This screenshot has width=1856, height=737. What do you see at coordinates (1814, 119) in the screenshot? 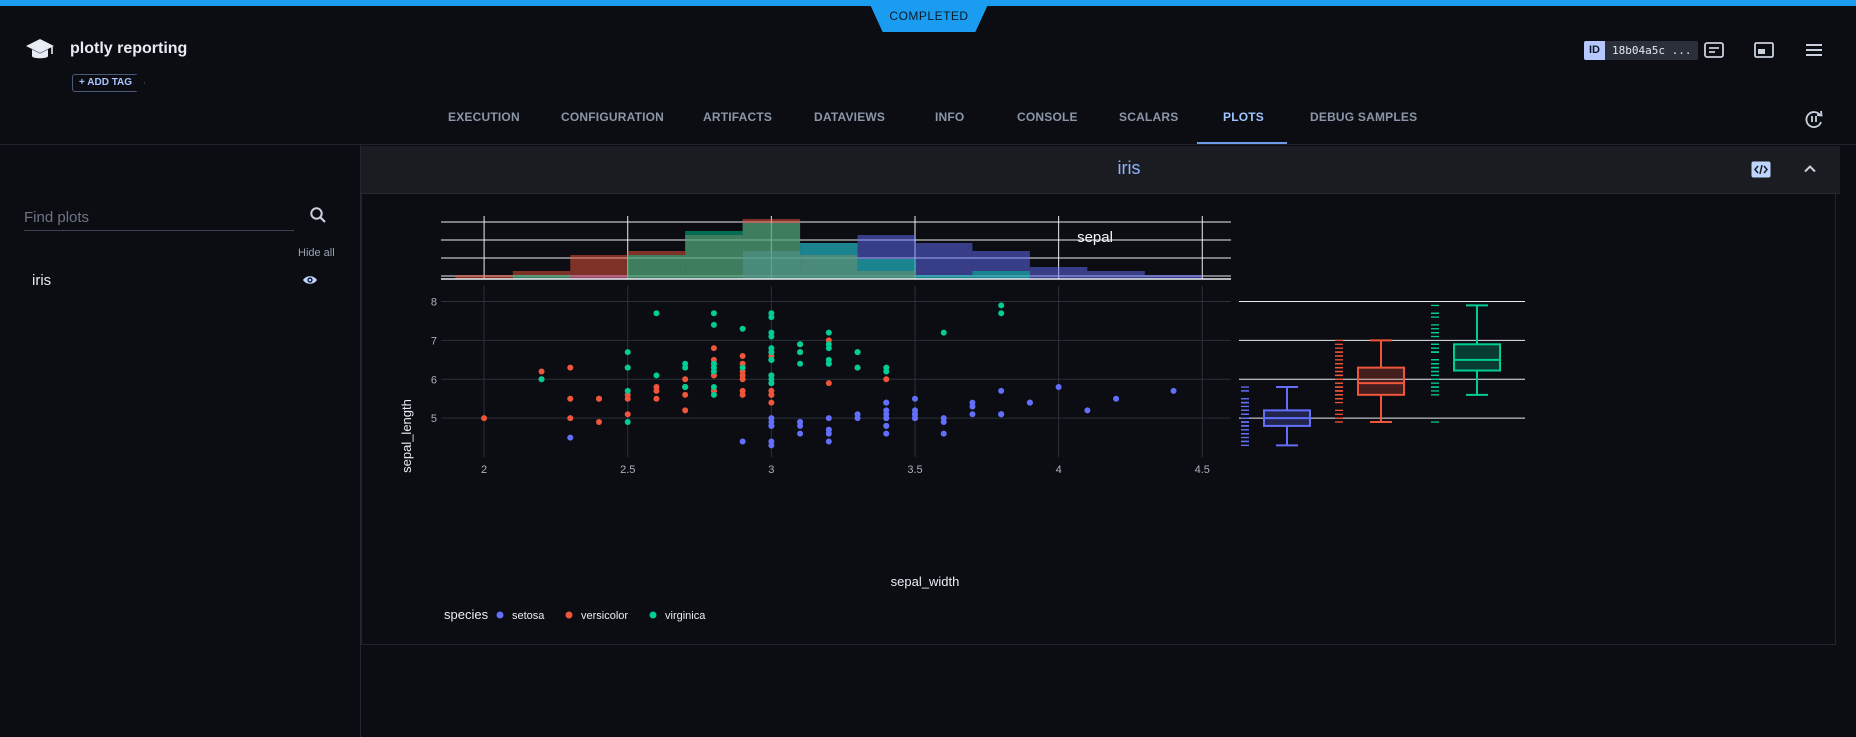
I see `auto-refresh-icon` at bounding box center [1814, 119].